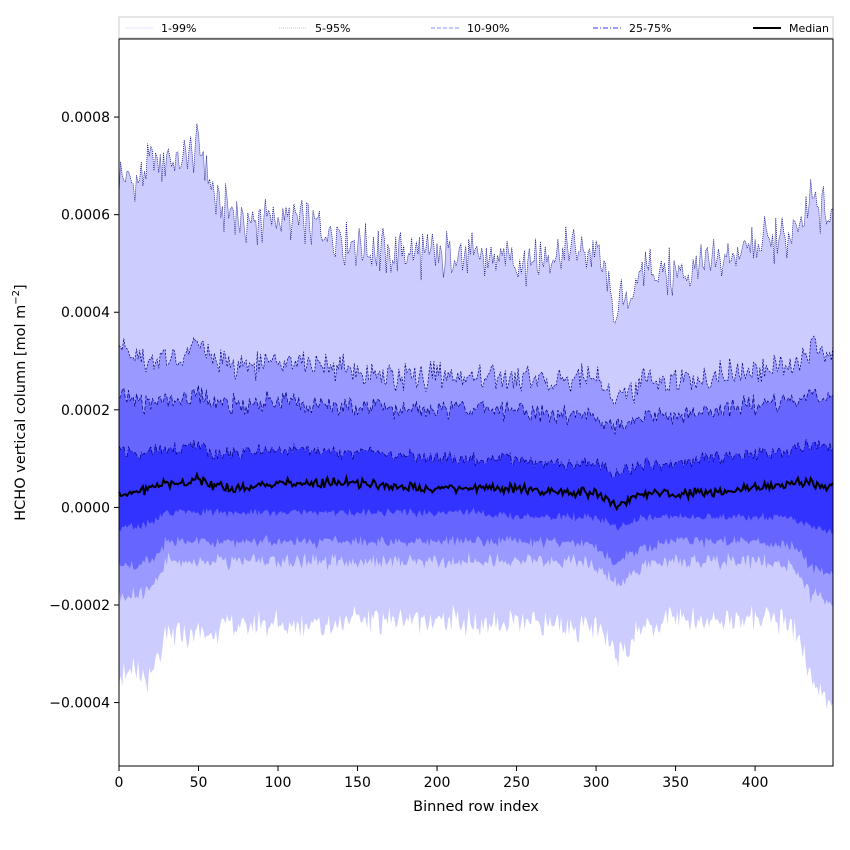  I want to click on x-axis-ticks: 0 50 100 150 200 250 300 350 400, so click(442, 778).